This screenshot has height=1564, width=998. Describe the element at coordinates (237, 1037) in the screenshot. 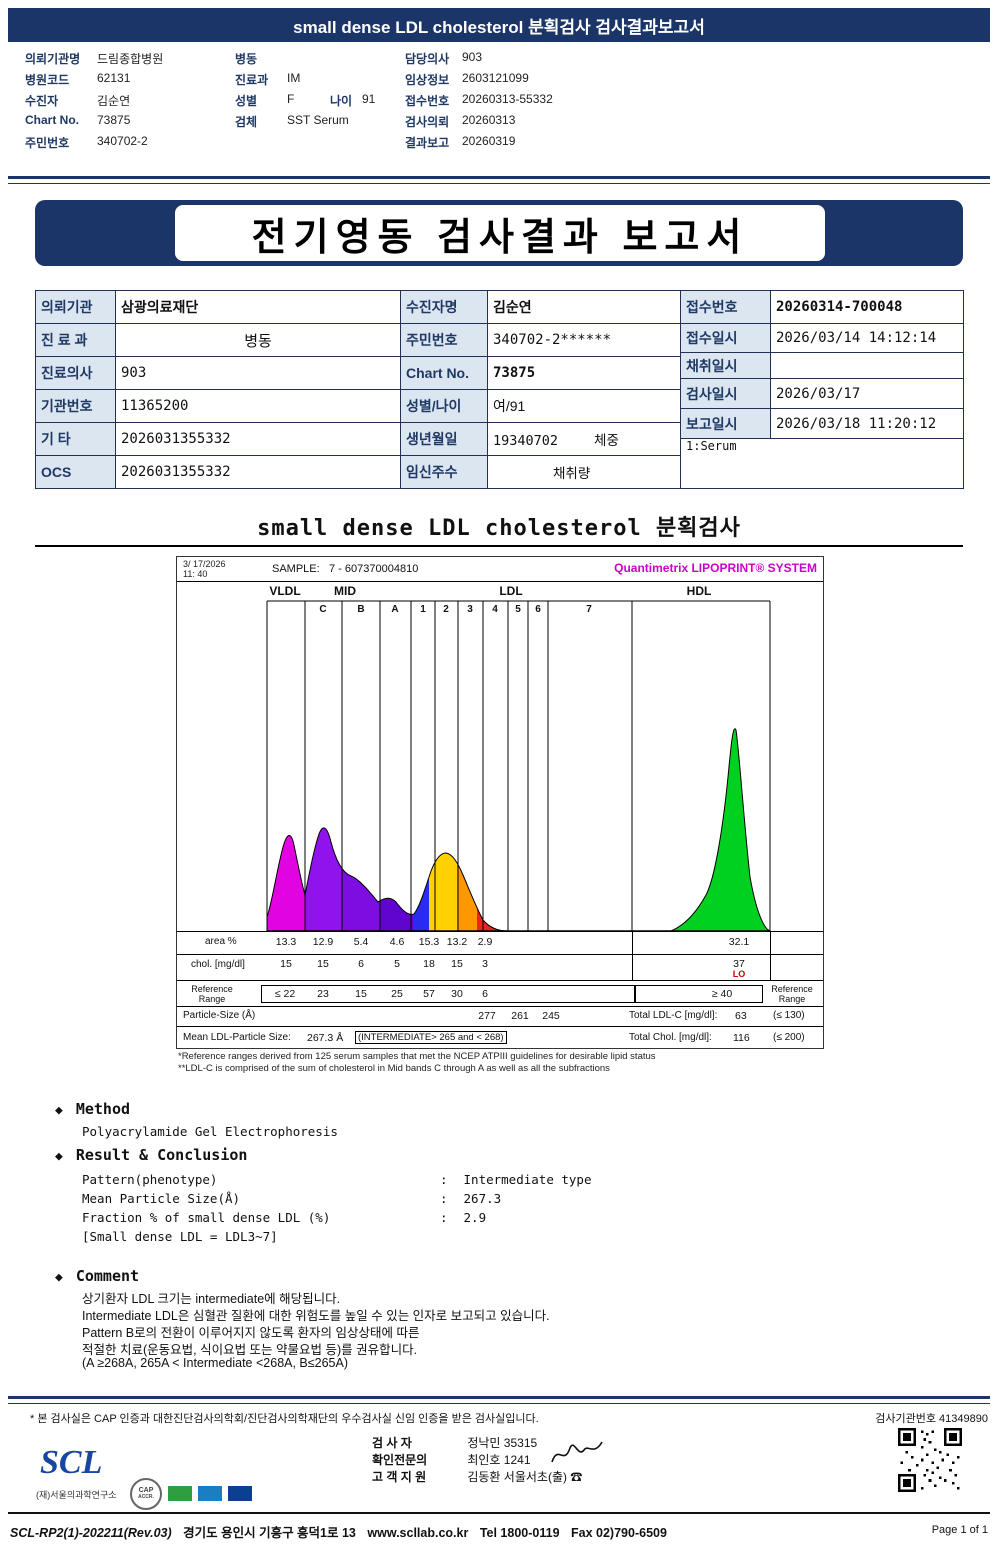

I see `row-label: Mean LDL-Particle Size:` at that location.